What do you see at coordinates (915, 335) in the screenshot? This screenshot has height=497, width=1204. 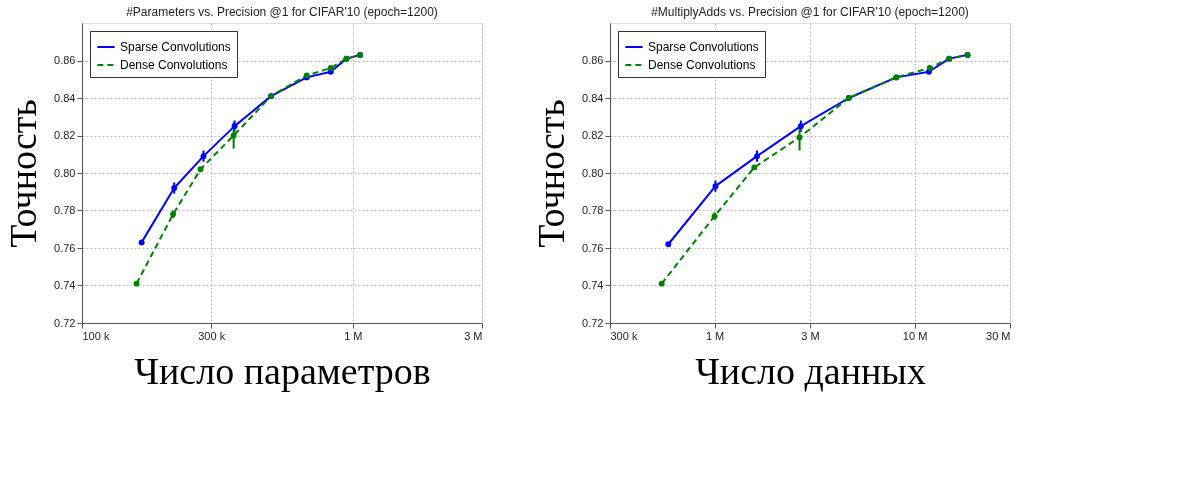 I see `x-tick-label: 10 M` at bounding box center [915, 335].